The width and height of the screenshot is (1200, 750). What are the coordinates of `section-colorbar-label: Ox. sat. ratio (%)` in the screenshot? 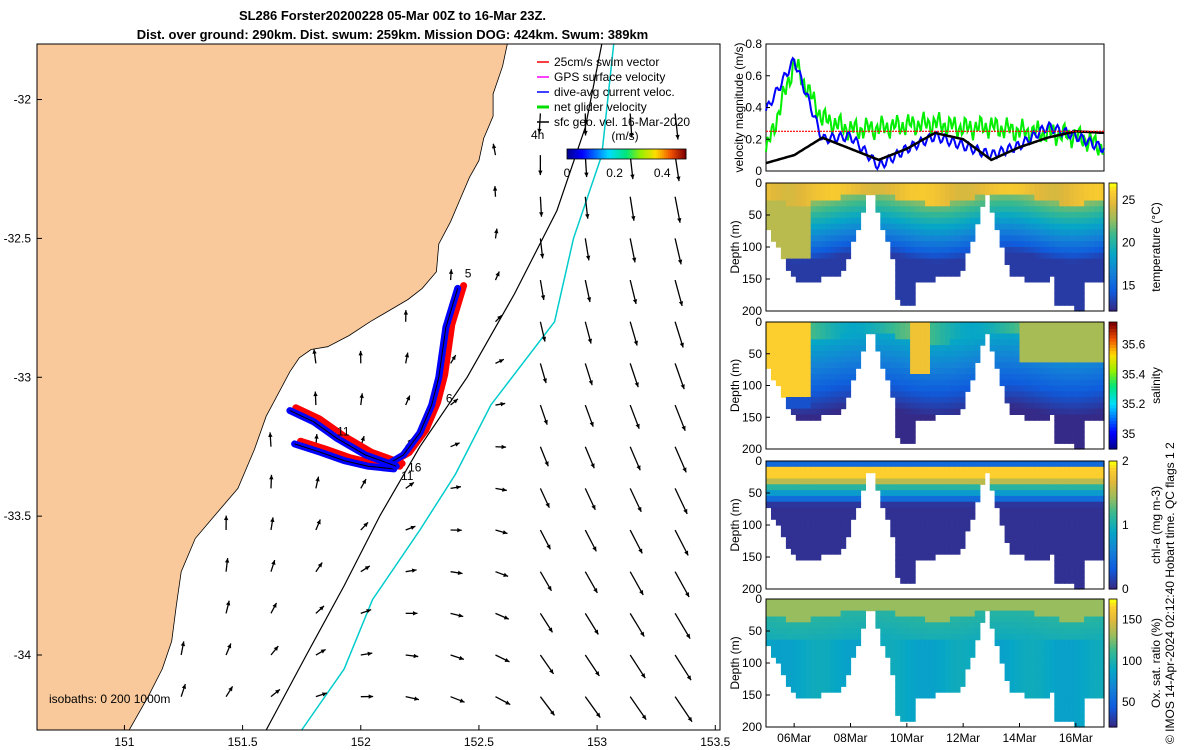 It's located at (1156, 663).